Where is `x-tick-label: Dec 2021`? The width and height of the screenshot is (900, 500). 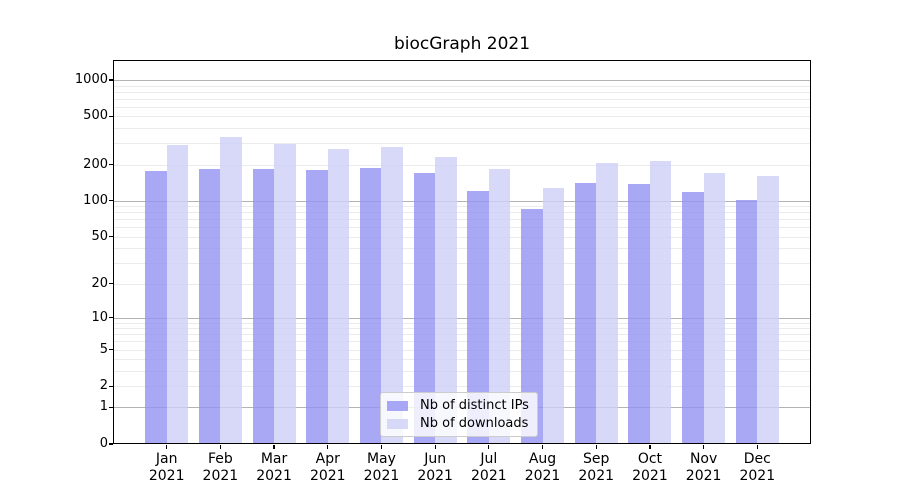
x-tick-label: Dec 2021 is located at coordinates (757, 467).